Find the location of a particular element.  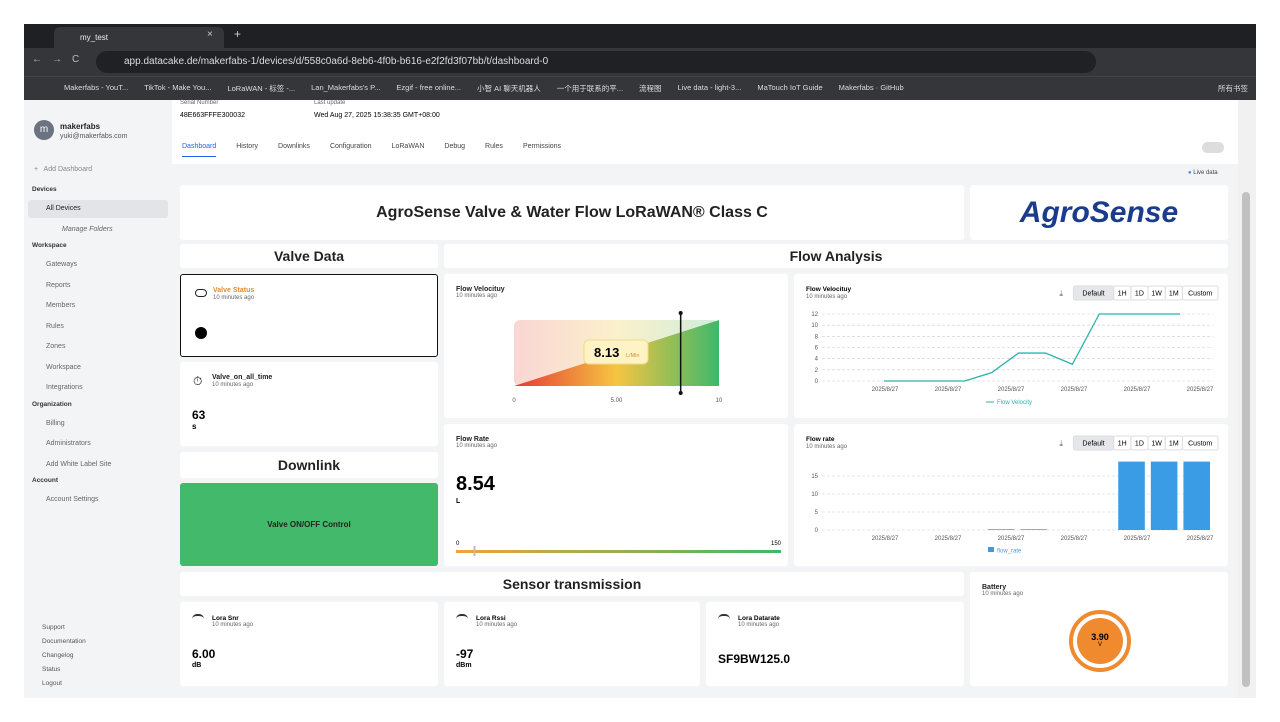

serial: 48E663FFFE300032 is located at coordinates (212, 115).